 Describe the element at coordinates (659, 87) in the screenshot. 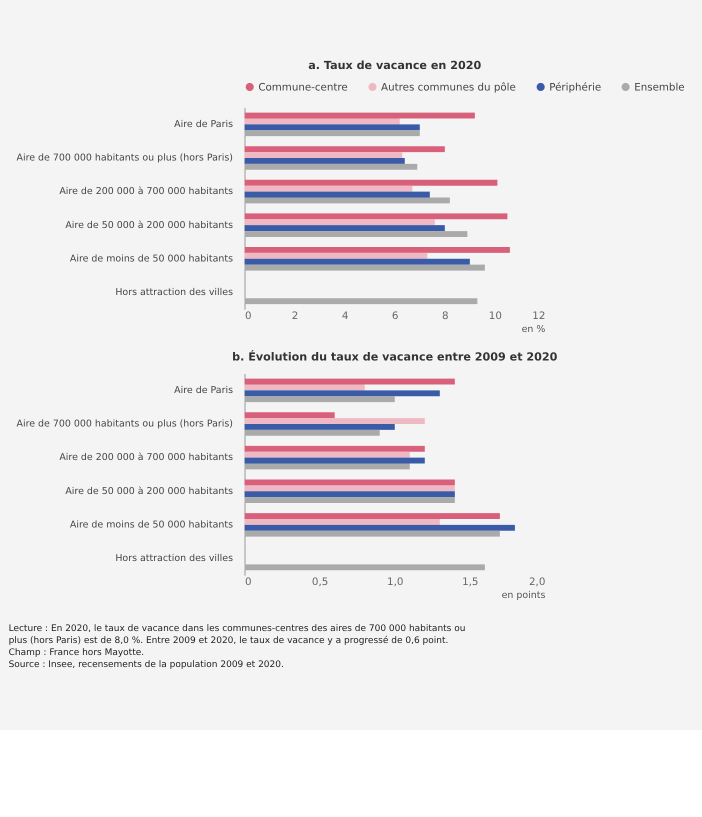

I see `legend-label: Ensemble` at that location.